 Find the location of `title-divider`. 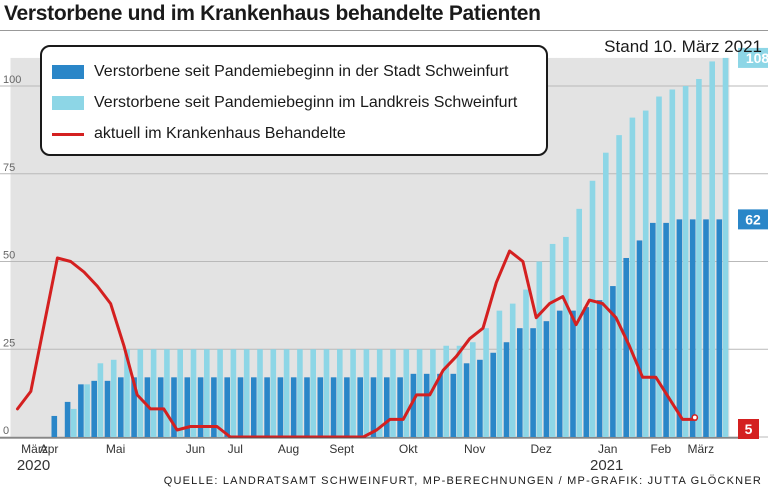

title-divider is located at coordinates (384, 30).